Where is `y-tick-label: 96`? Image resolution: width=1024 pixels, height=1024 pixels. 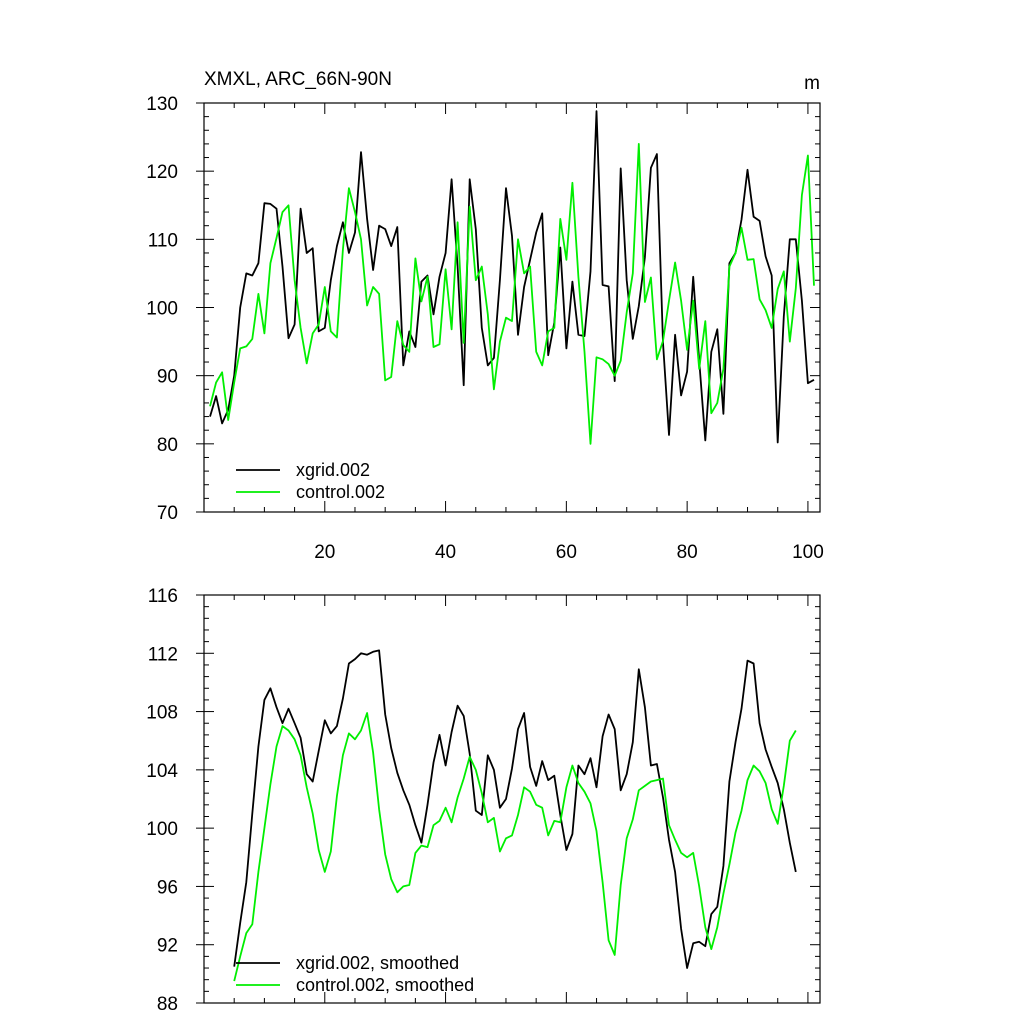 y-tick-label: 96 is located at coordinates (167, 887).